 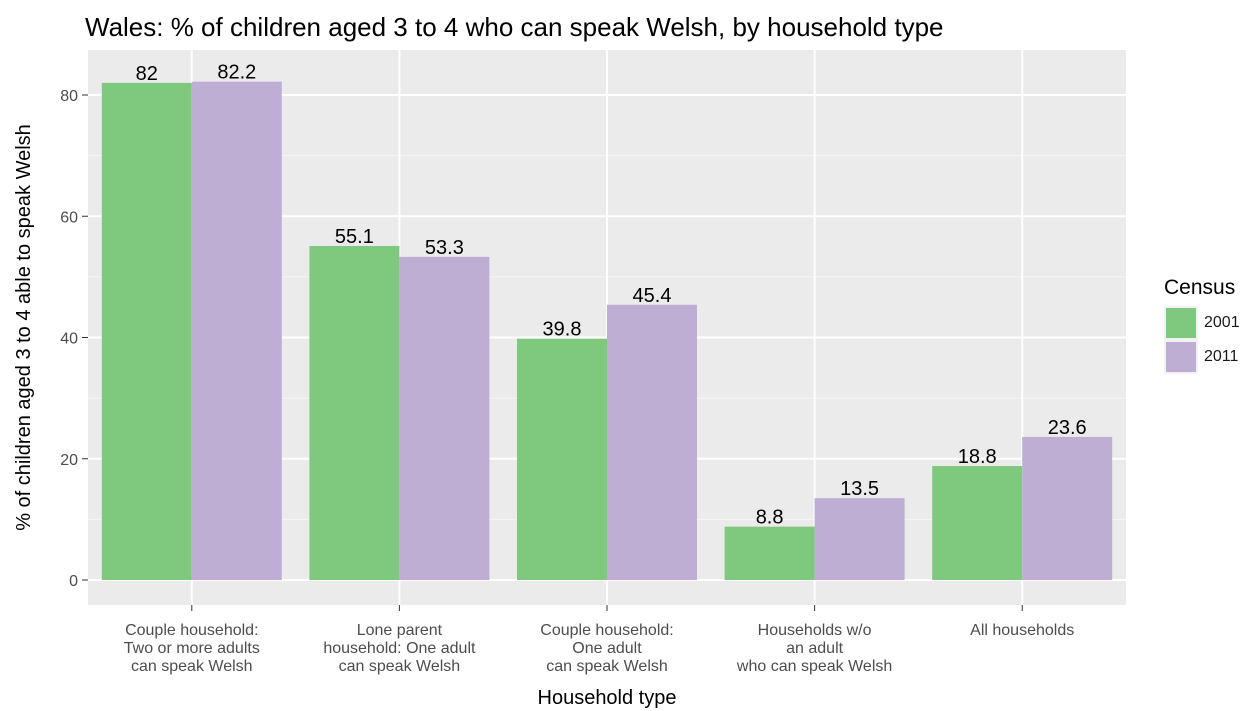 I want to click on legend-label-2011: 2011, so click(x=1221, y=356).